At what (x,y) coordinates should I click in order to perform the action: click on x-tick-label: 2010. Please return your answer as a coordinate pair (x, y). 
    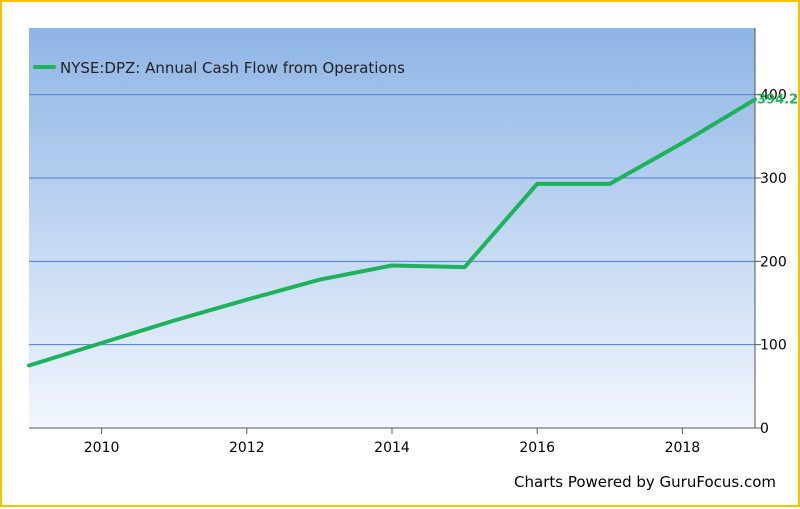
    Looking at the image, I should click on (102, 448).